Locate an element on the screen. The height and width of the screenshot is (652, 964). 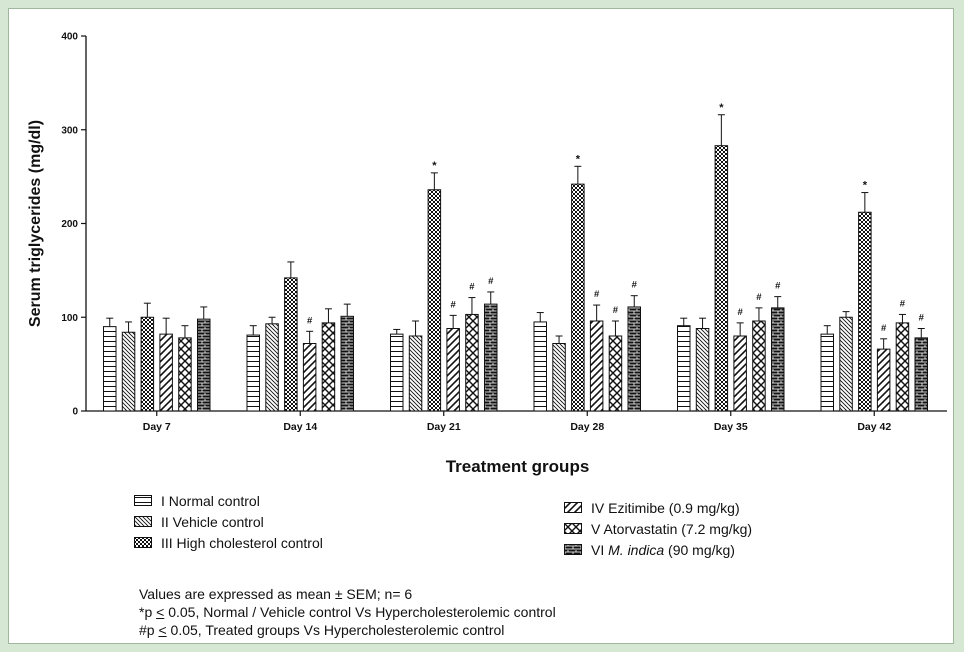
legend-label: III High cholesterol control is located at coordinates (242, 542).